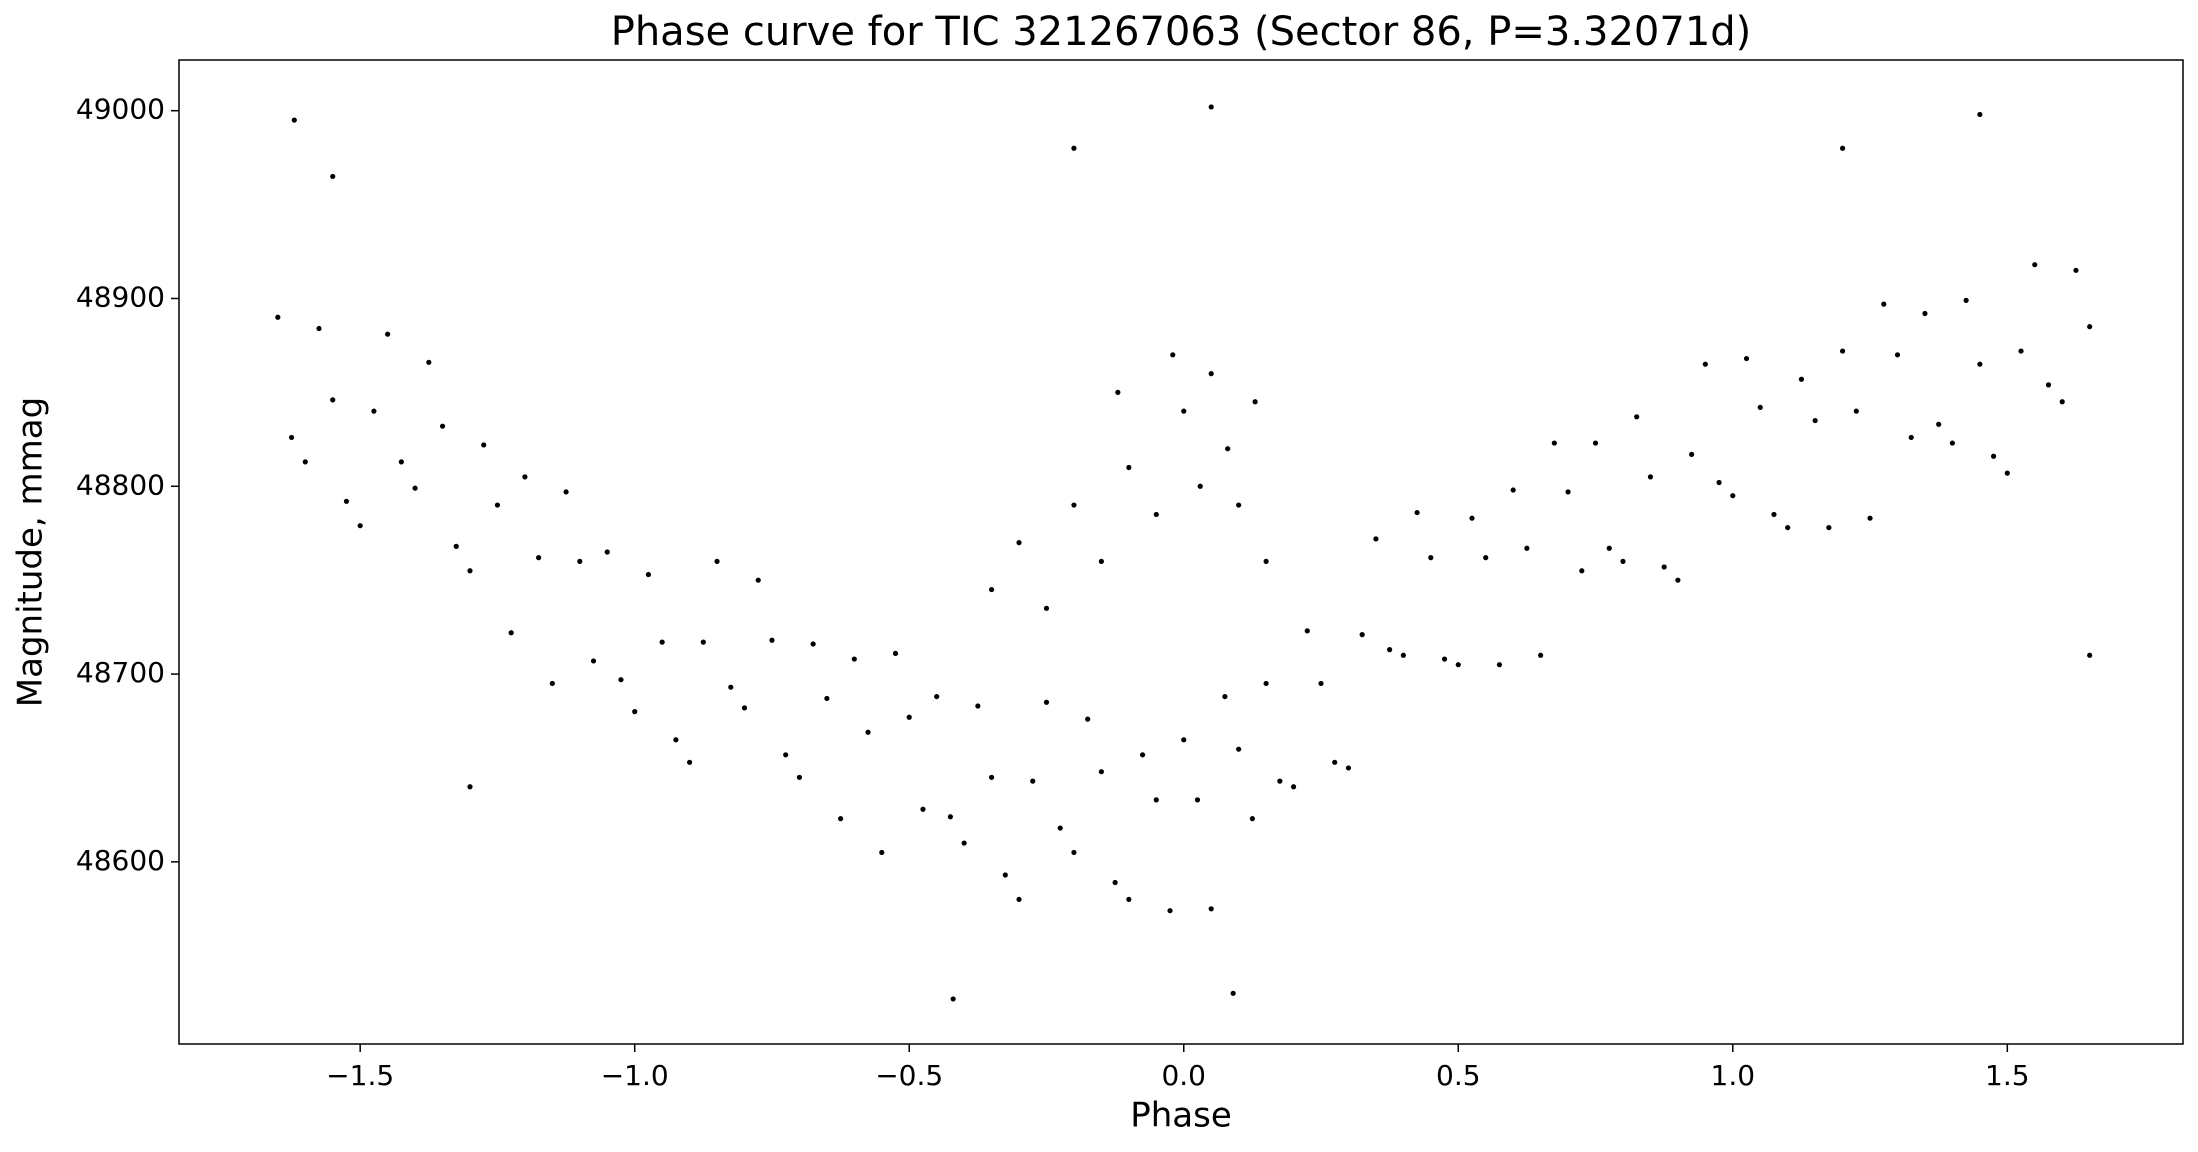  I want to click on y-tick-label: 48700, so click(120, 672).